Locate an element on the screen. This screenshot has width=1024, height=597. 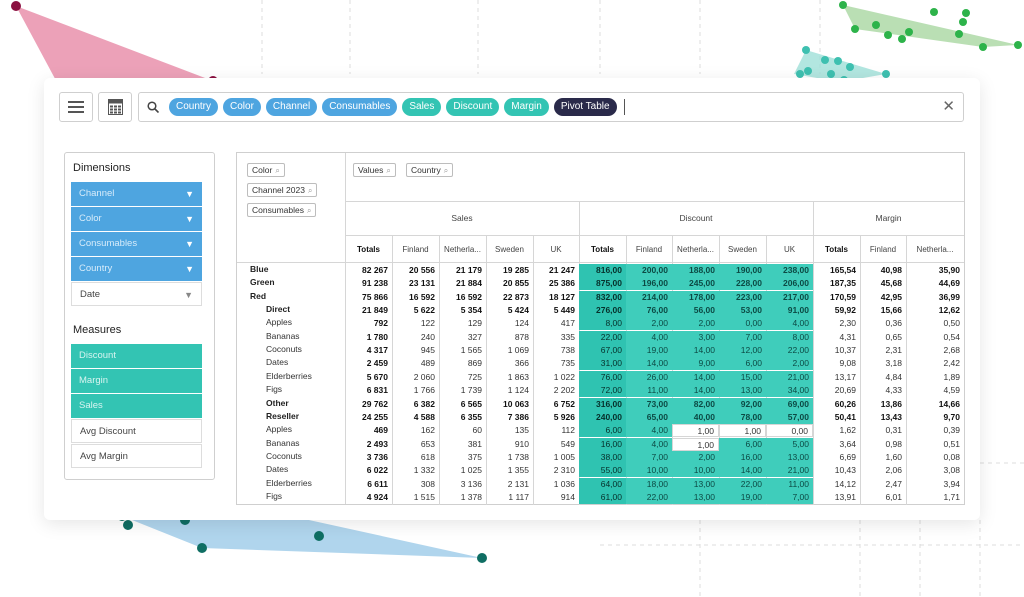
measure-item-sales: Sales is located at coordinates (136, 406).